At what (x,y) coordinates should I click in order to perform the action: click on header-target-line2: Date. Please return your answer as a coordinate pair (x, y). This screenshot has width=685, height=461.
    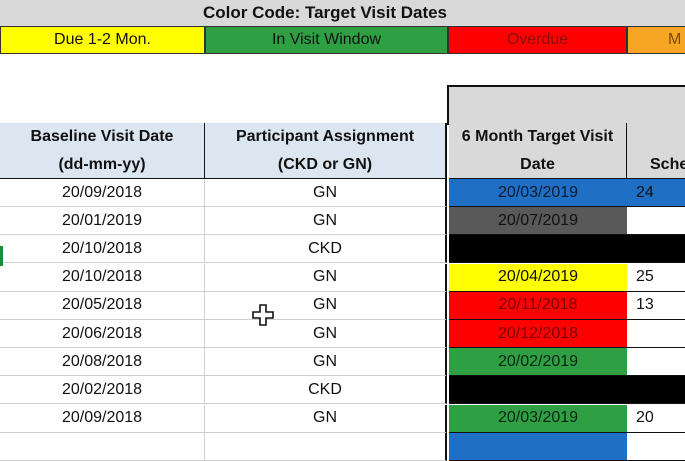
    Looking at the image, I should click on (537, 164).